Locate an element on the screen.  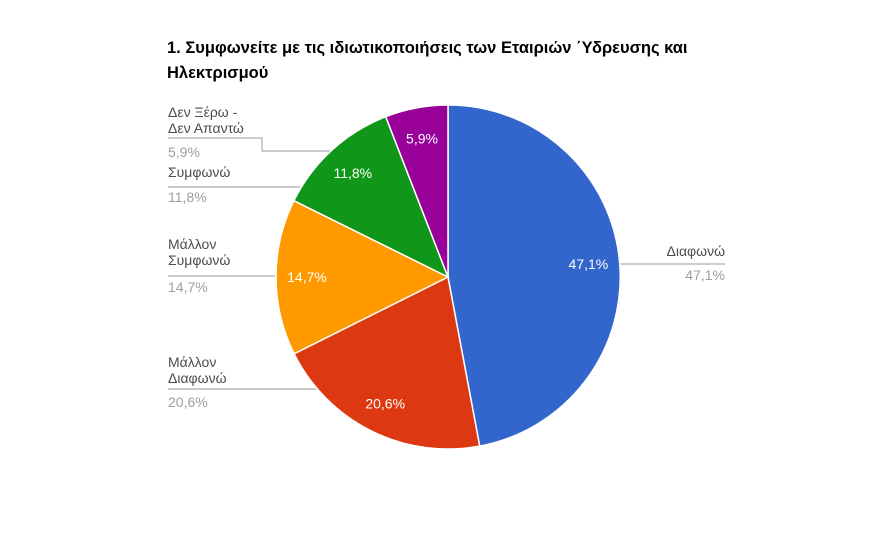
slice-value-label-0: 47,1% is located at coordinates (589, 264).